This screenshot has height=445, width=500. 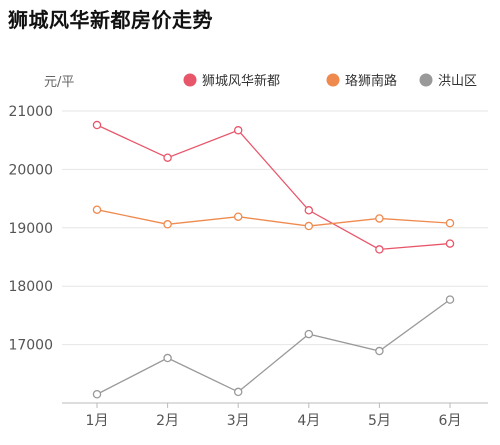 What do you see at coordinates (238, 421) in the screenshot?
I see `x-tick-label: 3月` at bounding box center [238, 421].